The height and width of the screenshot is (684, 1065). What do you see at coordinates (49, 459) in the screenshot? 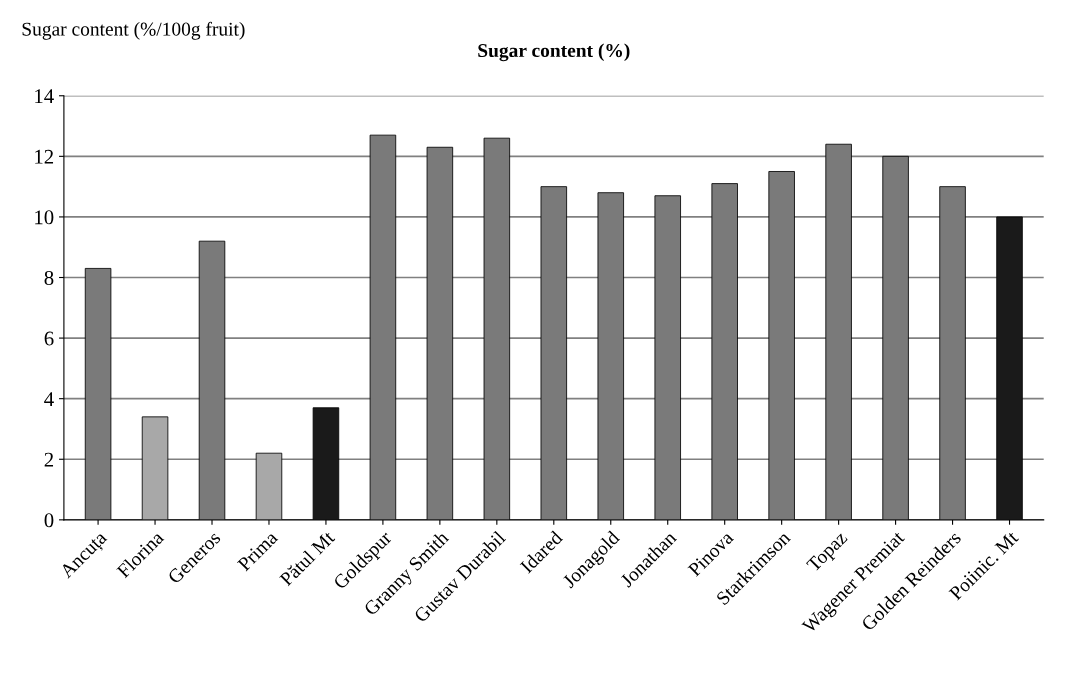
I see `y-tick-label: 2` at bounding box center [49, 459].